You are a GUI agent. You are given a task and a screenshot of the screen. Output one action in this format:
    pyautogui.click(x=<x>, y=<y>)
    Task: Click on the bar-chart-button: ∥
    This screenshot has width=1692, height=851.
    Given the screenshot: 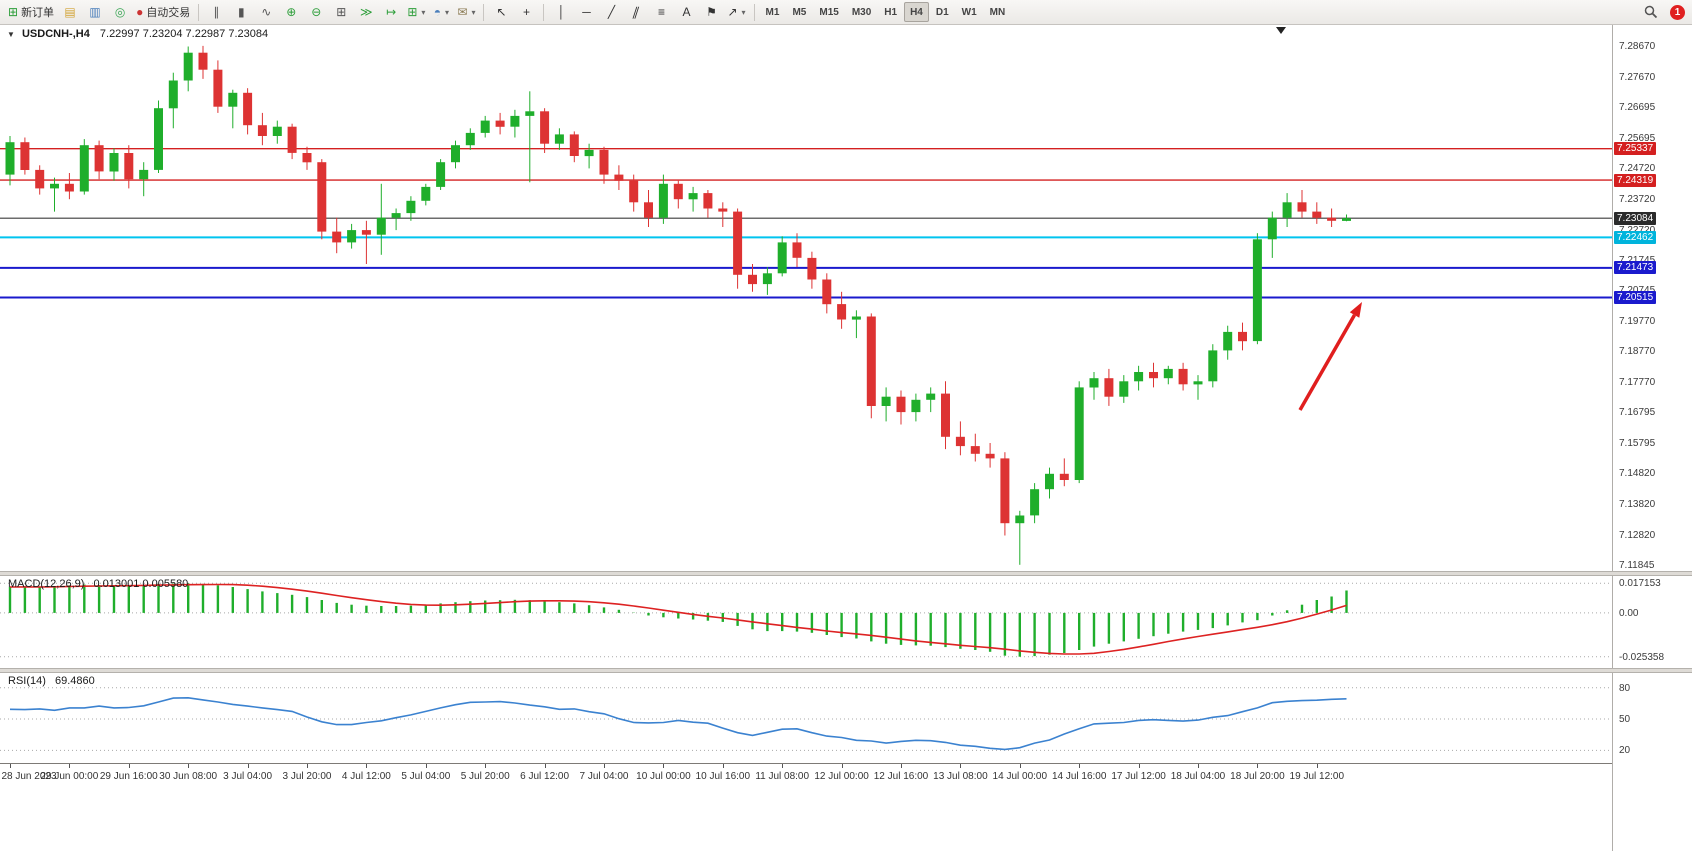 What is the action you would take?
    pyautogui.click(x=216, y=12)
    